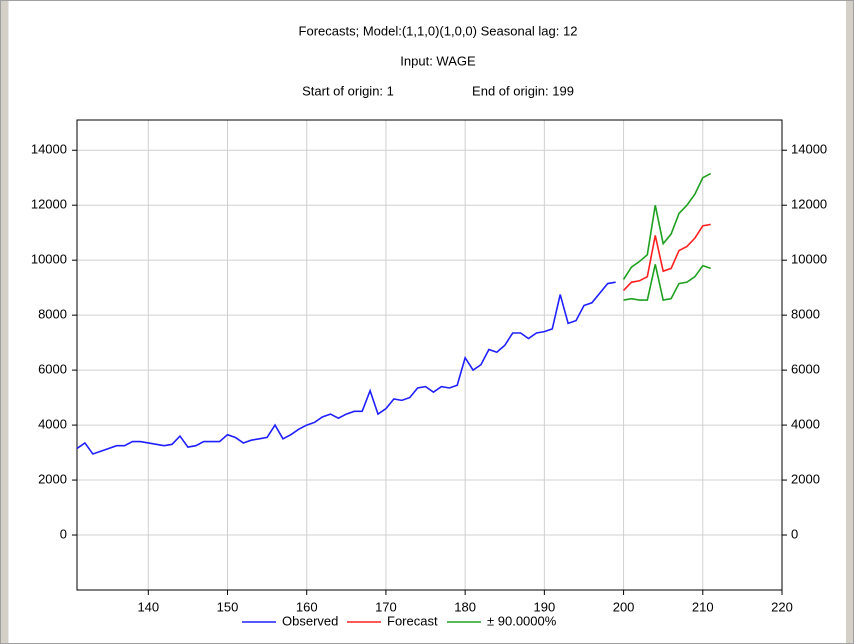  What do you see at coordinates (782, 606) in the screenshot?
I see `x-tick-label: 220` at bounding box center [782, 606].